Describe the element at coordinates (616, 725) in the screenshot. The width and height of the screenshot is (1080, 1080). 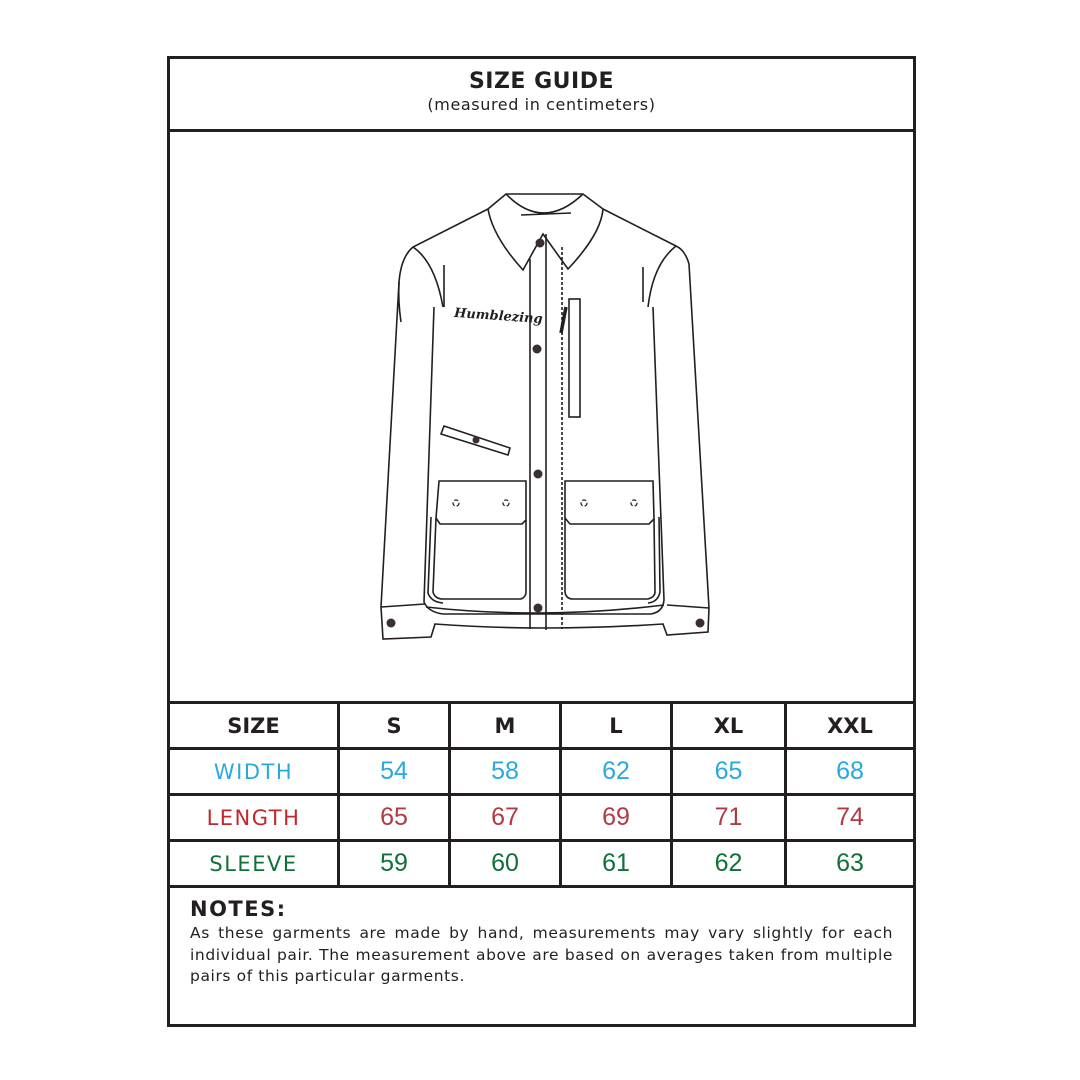
I see `header-l: L` at that location.